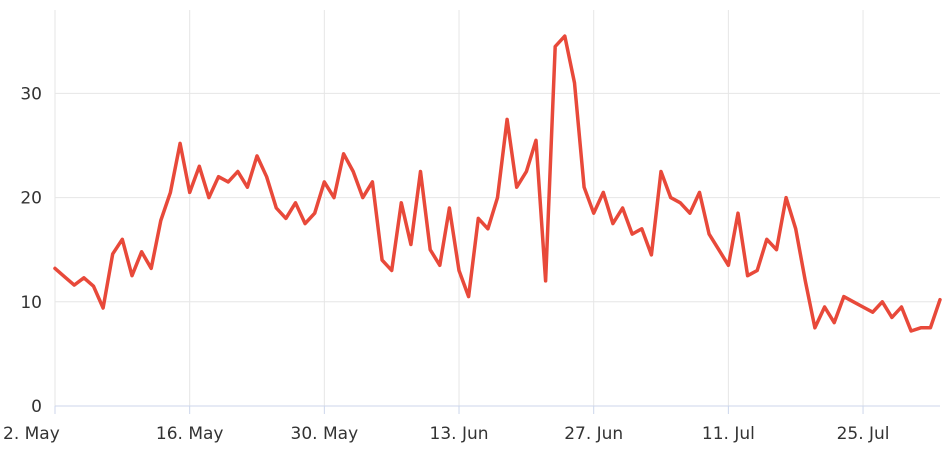  Describe the element at coordinates (593, 434) in the screenshot. I see `x-tick-label: 27. Jun` at that location.